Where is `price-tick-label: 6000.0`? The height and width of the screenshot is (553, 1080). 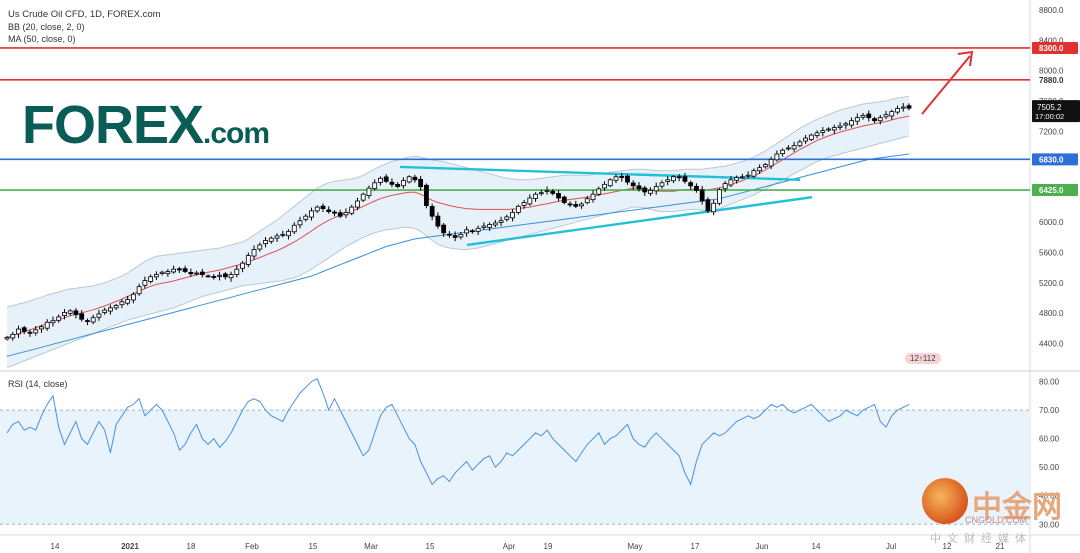 price-tick-label: 6000.0 is located at coordinates (1051, 222).